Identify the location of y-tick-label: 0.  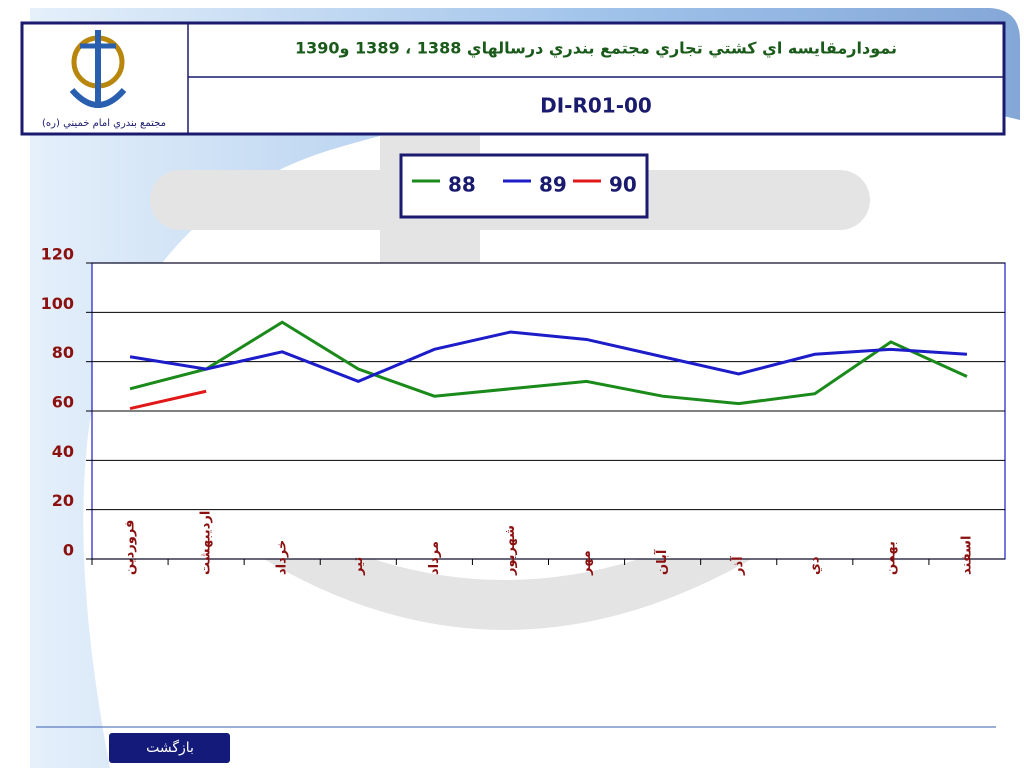
(68, 550).